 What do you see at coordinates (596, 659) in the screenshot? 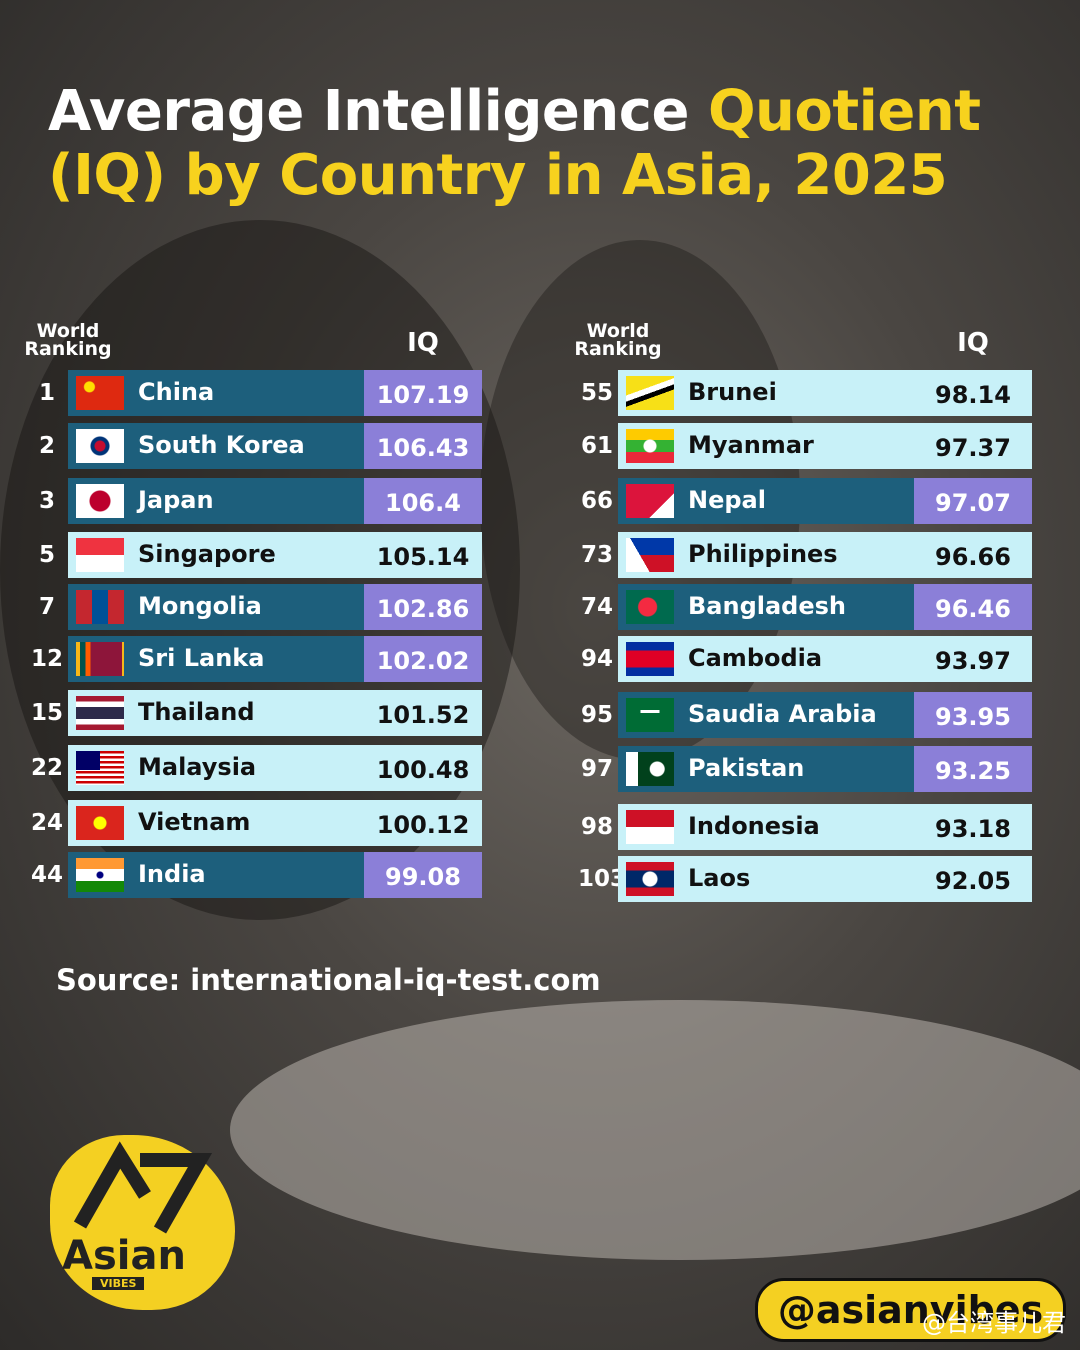
I see `rank: 94` at bounding box center [596, 659].